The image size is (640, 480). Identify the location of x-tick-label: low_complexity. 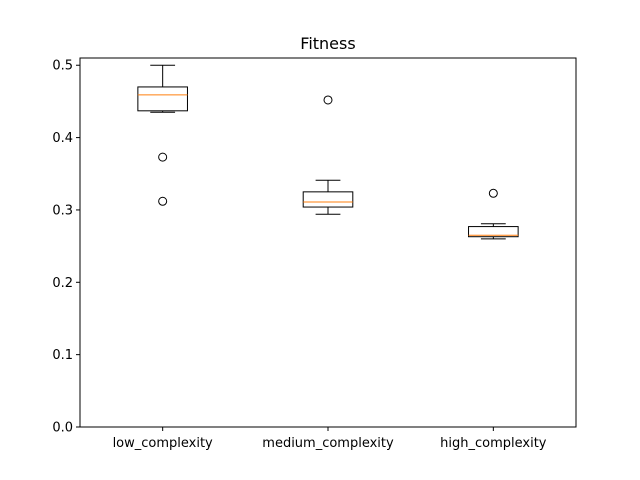
(163, 443).